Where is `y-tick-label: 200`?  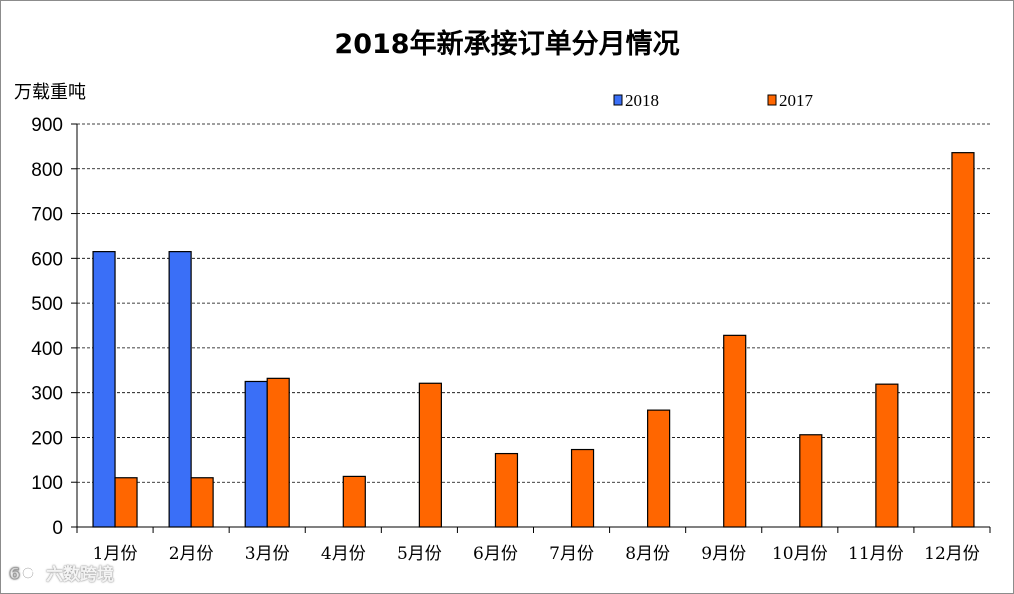
y-tick-label: 200 is located at coordinates (47, 438).